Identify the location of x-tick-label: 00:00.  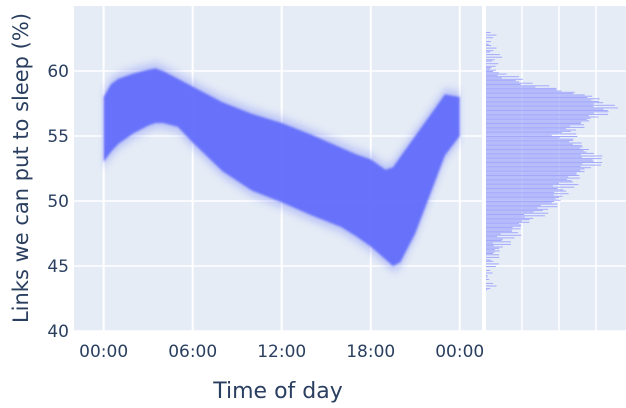
(459, 352).